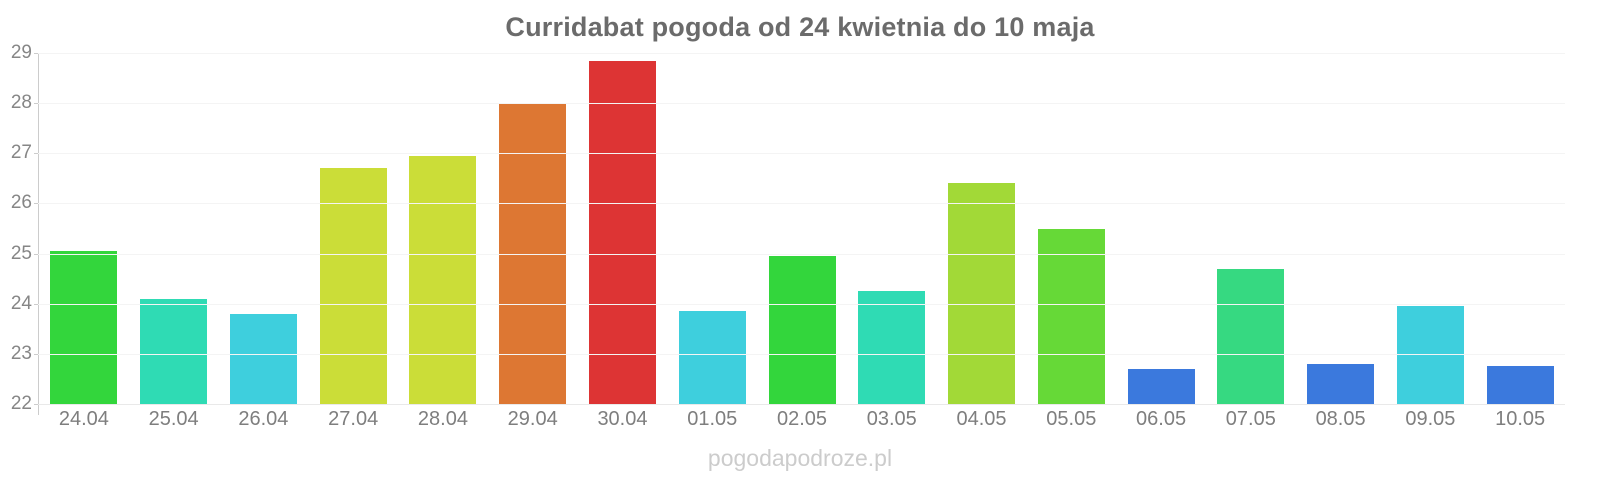  I want to click on bar-02.05, so click(802, 330).